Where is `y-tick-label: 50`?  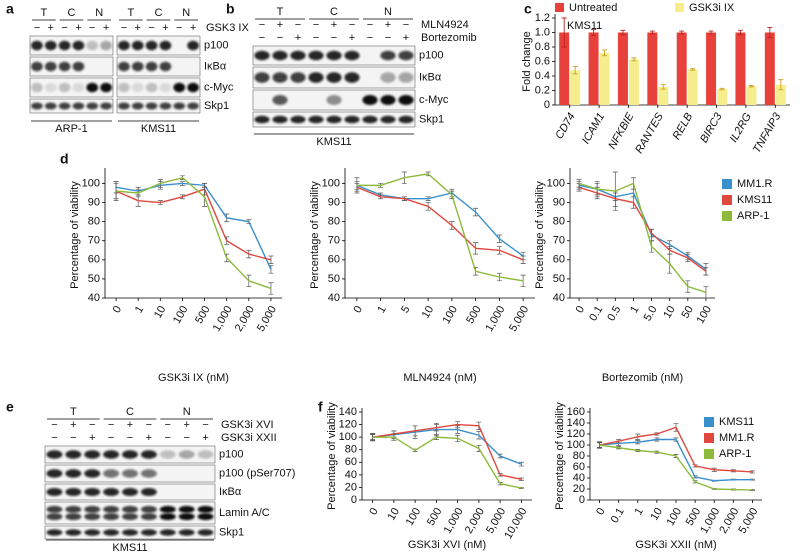 y-tick-label: 50 is located at coordinates (559, 279).